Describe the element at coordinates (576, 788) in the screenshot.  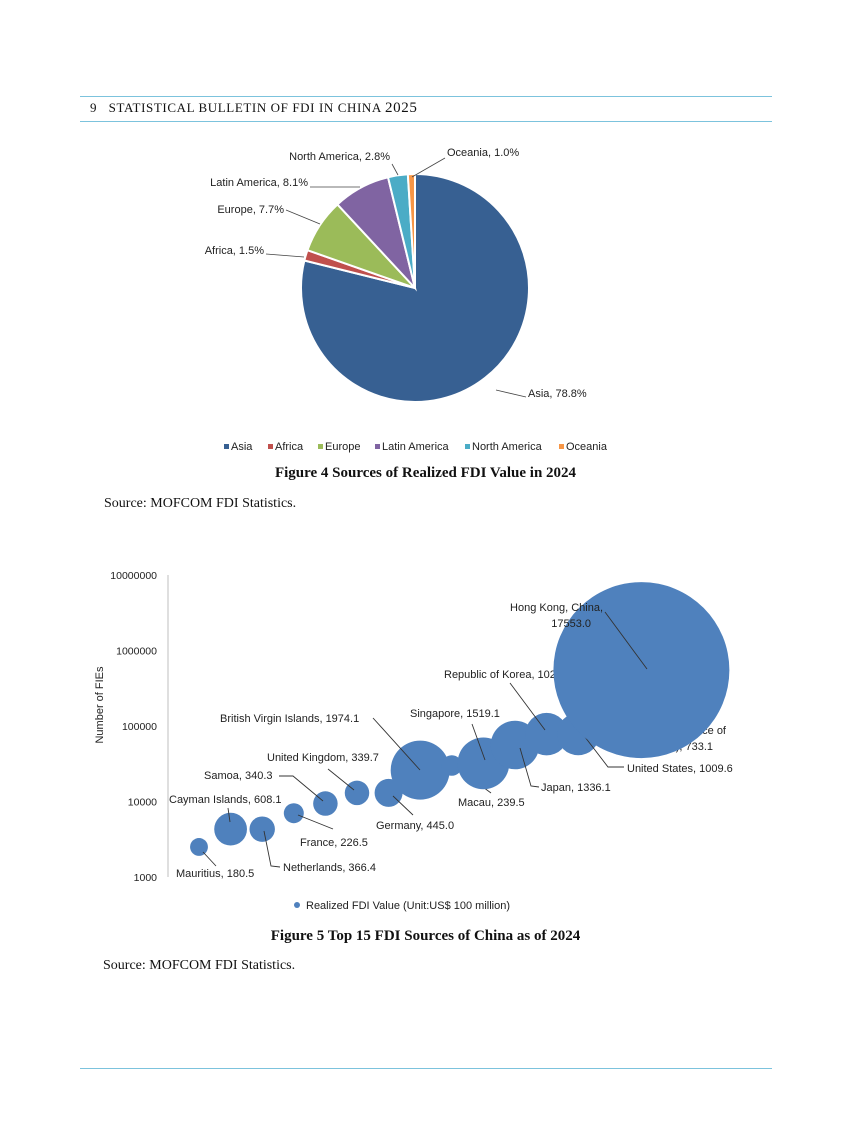
I see `bubble-label-japan: Japan, 1336.1` at that location.